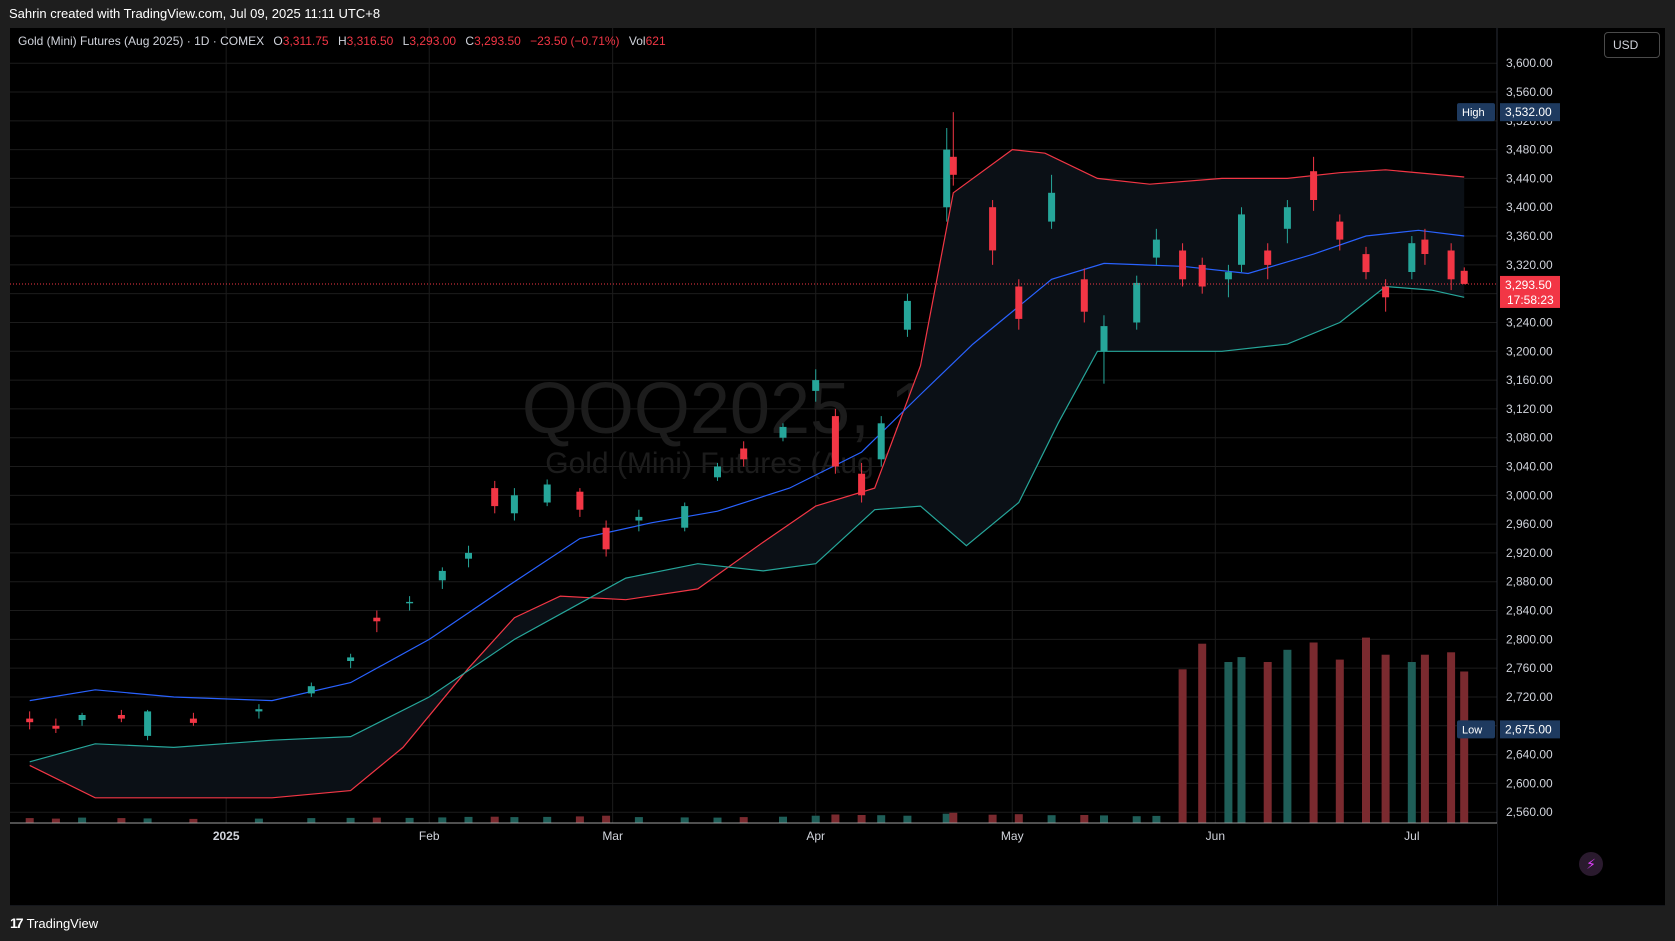  I want to click on low-marker-tag-bg, so click(1476, 729).